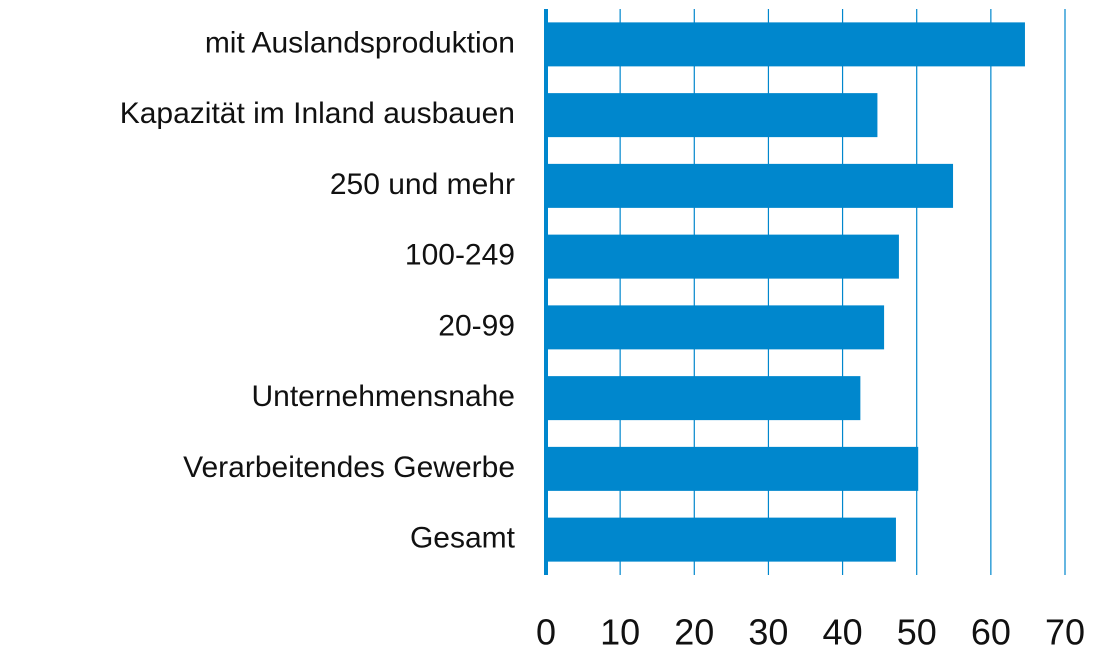 The width and height of the screenshot is (1117, 647). Describe the element at coordinates (349, 467) in the screenshot. I see `y-tick-label: Verarbeitendes Gewerbe` at that location.